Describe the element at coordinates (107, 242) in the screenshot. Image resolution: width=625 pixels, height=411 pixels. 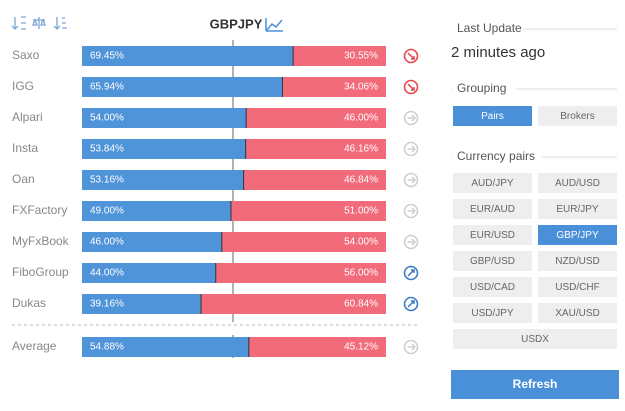
I see `long-label: 46.00%` at that location.